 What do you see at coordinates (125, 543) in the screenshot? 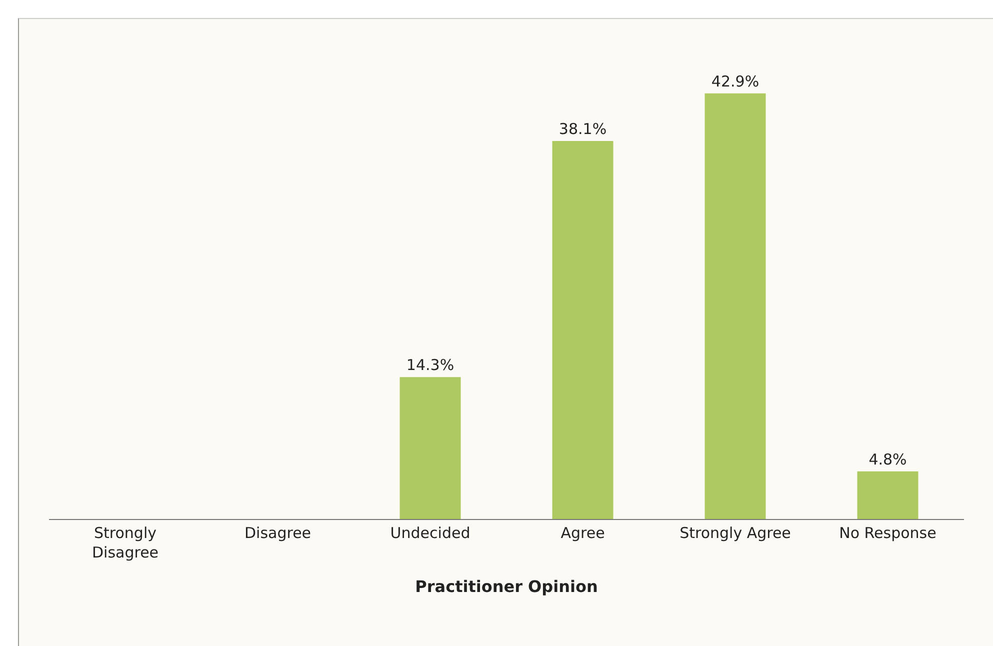
I see `x-tick-label: Strongly Disagree` at bounding box center [125, 543].